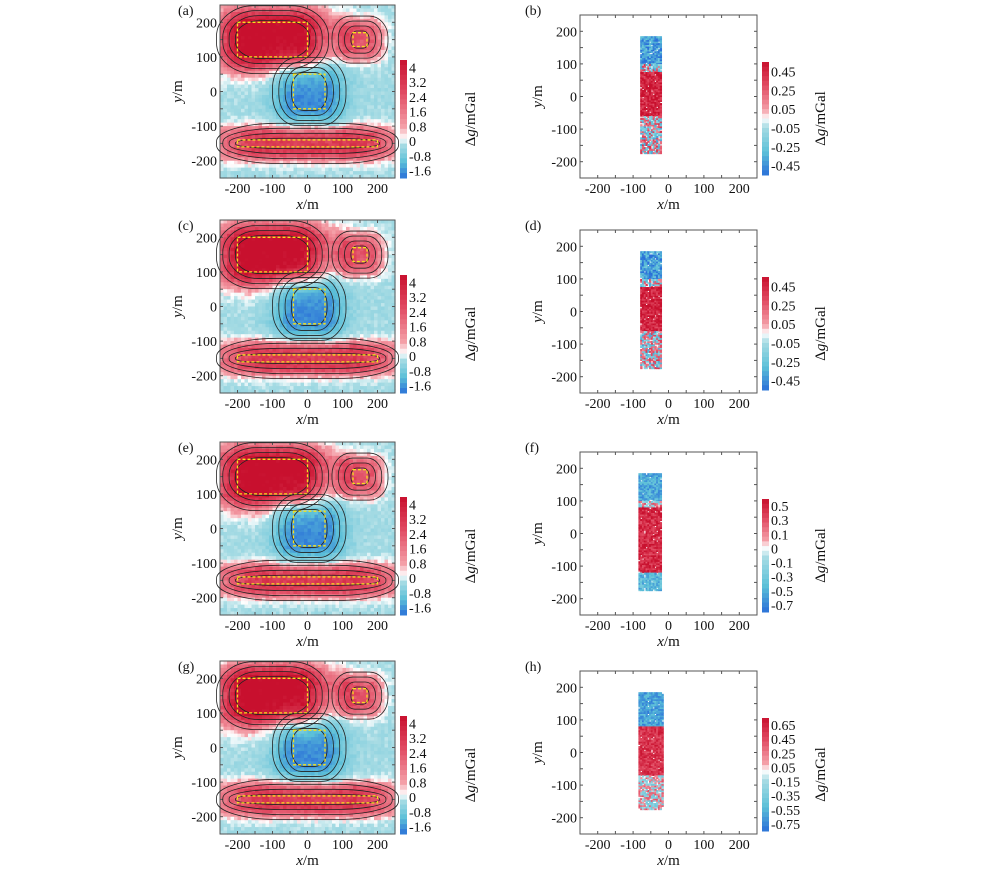 Image resolution: width=1000 pixels, height=882 pixels. I want to click on y-tick-label: -200, so click(204, 162).